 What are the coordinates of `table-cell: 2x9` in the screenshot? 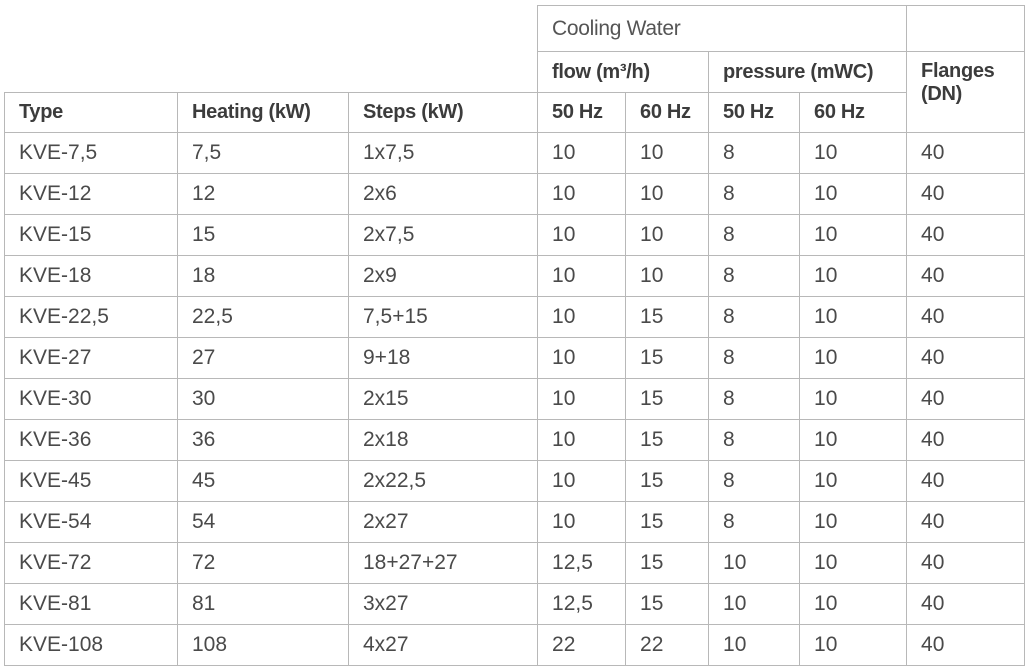 It's located at (443, 276).